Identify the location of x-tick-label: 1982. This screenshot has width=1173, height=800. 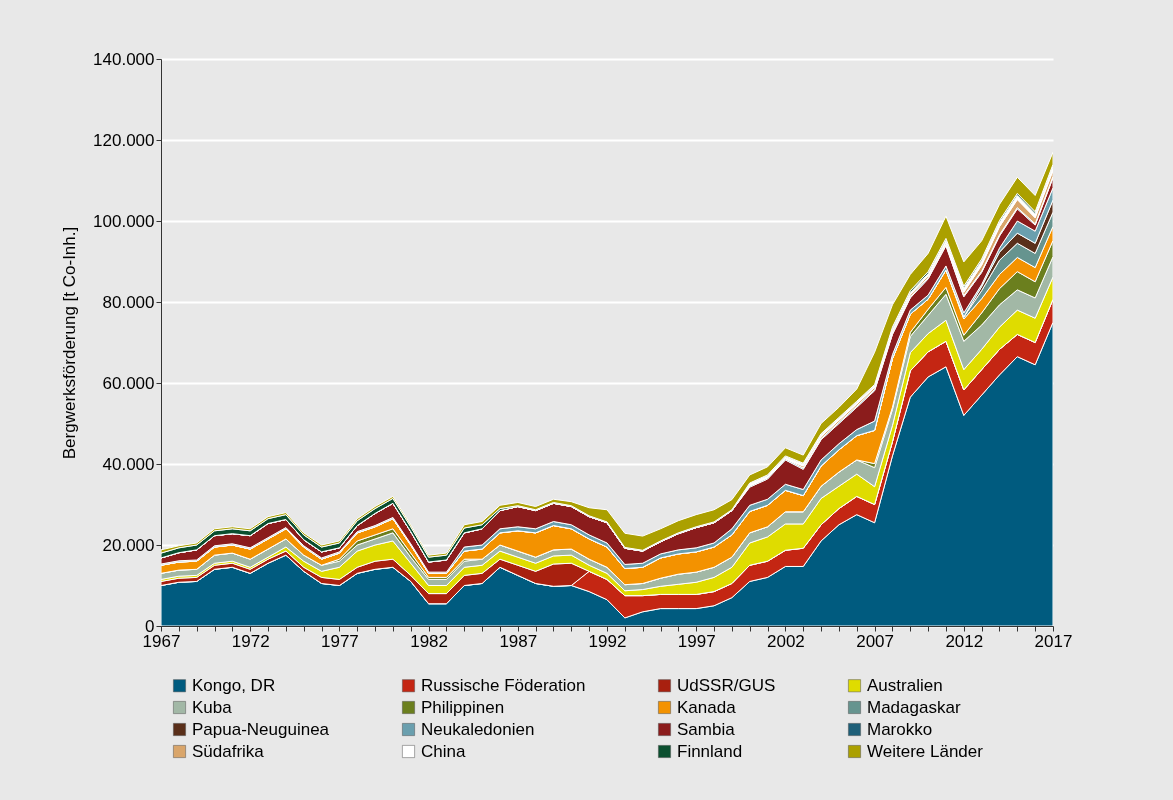
(429, 641).